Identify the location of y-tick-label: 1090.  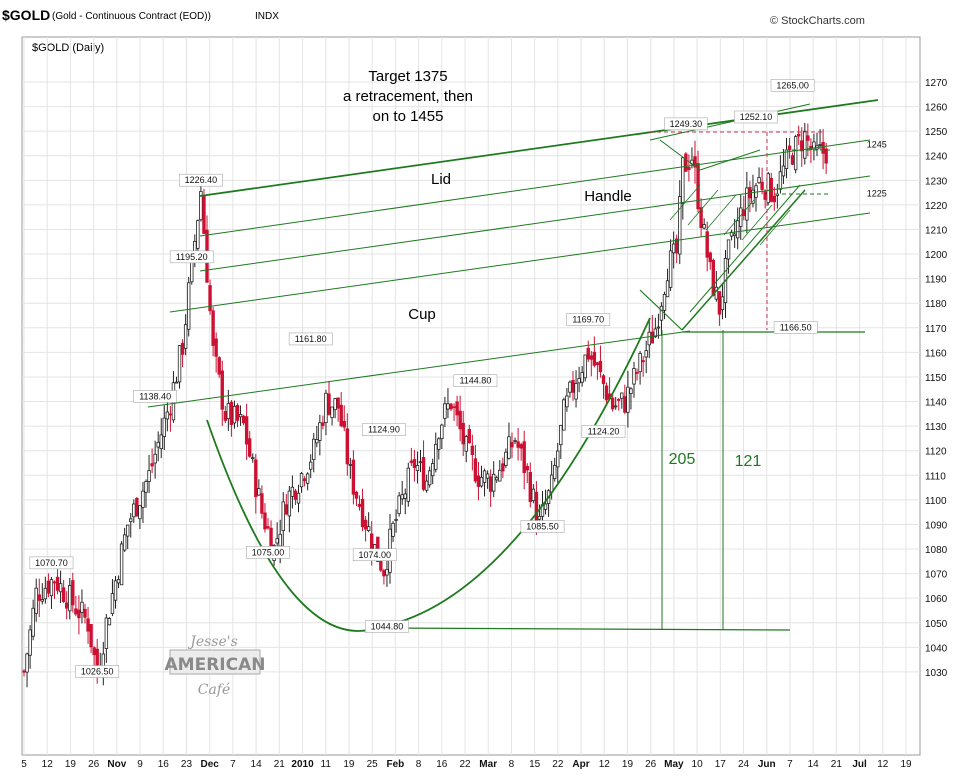
(936, 525).